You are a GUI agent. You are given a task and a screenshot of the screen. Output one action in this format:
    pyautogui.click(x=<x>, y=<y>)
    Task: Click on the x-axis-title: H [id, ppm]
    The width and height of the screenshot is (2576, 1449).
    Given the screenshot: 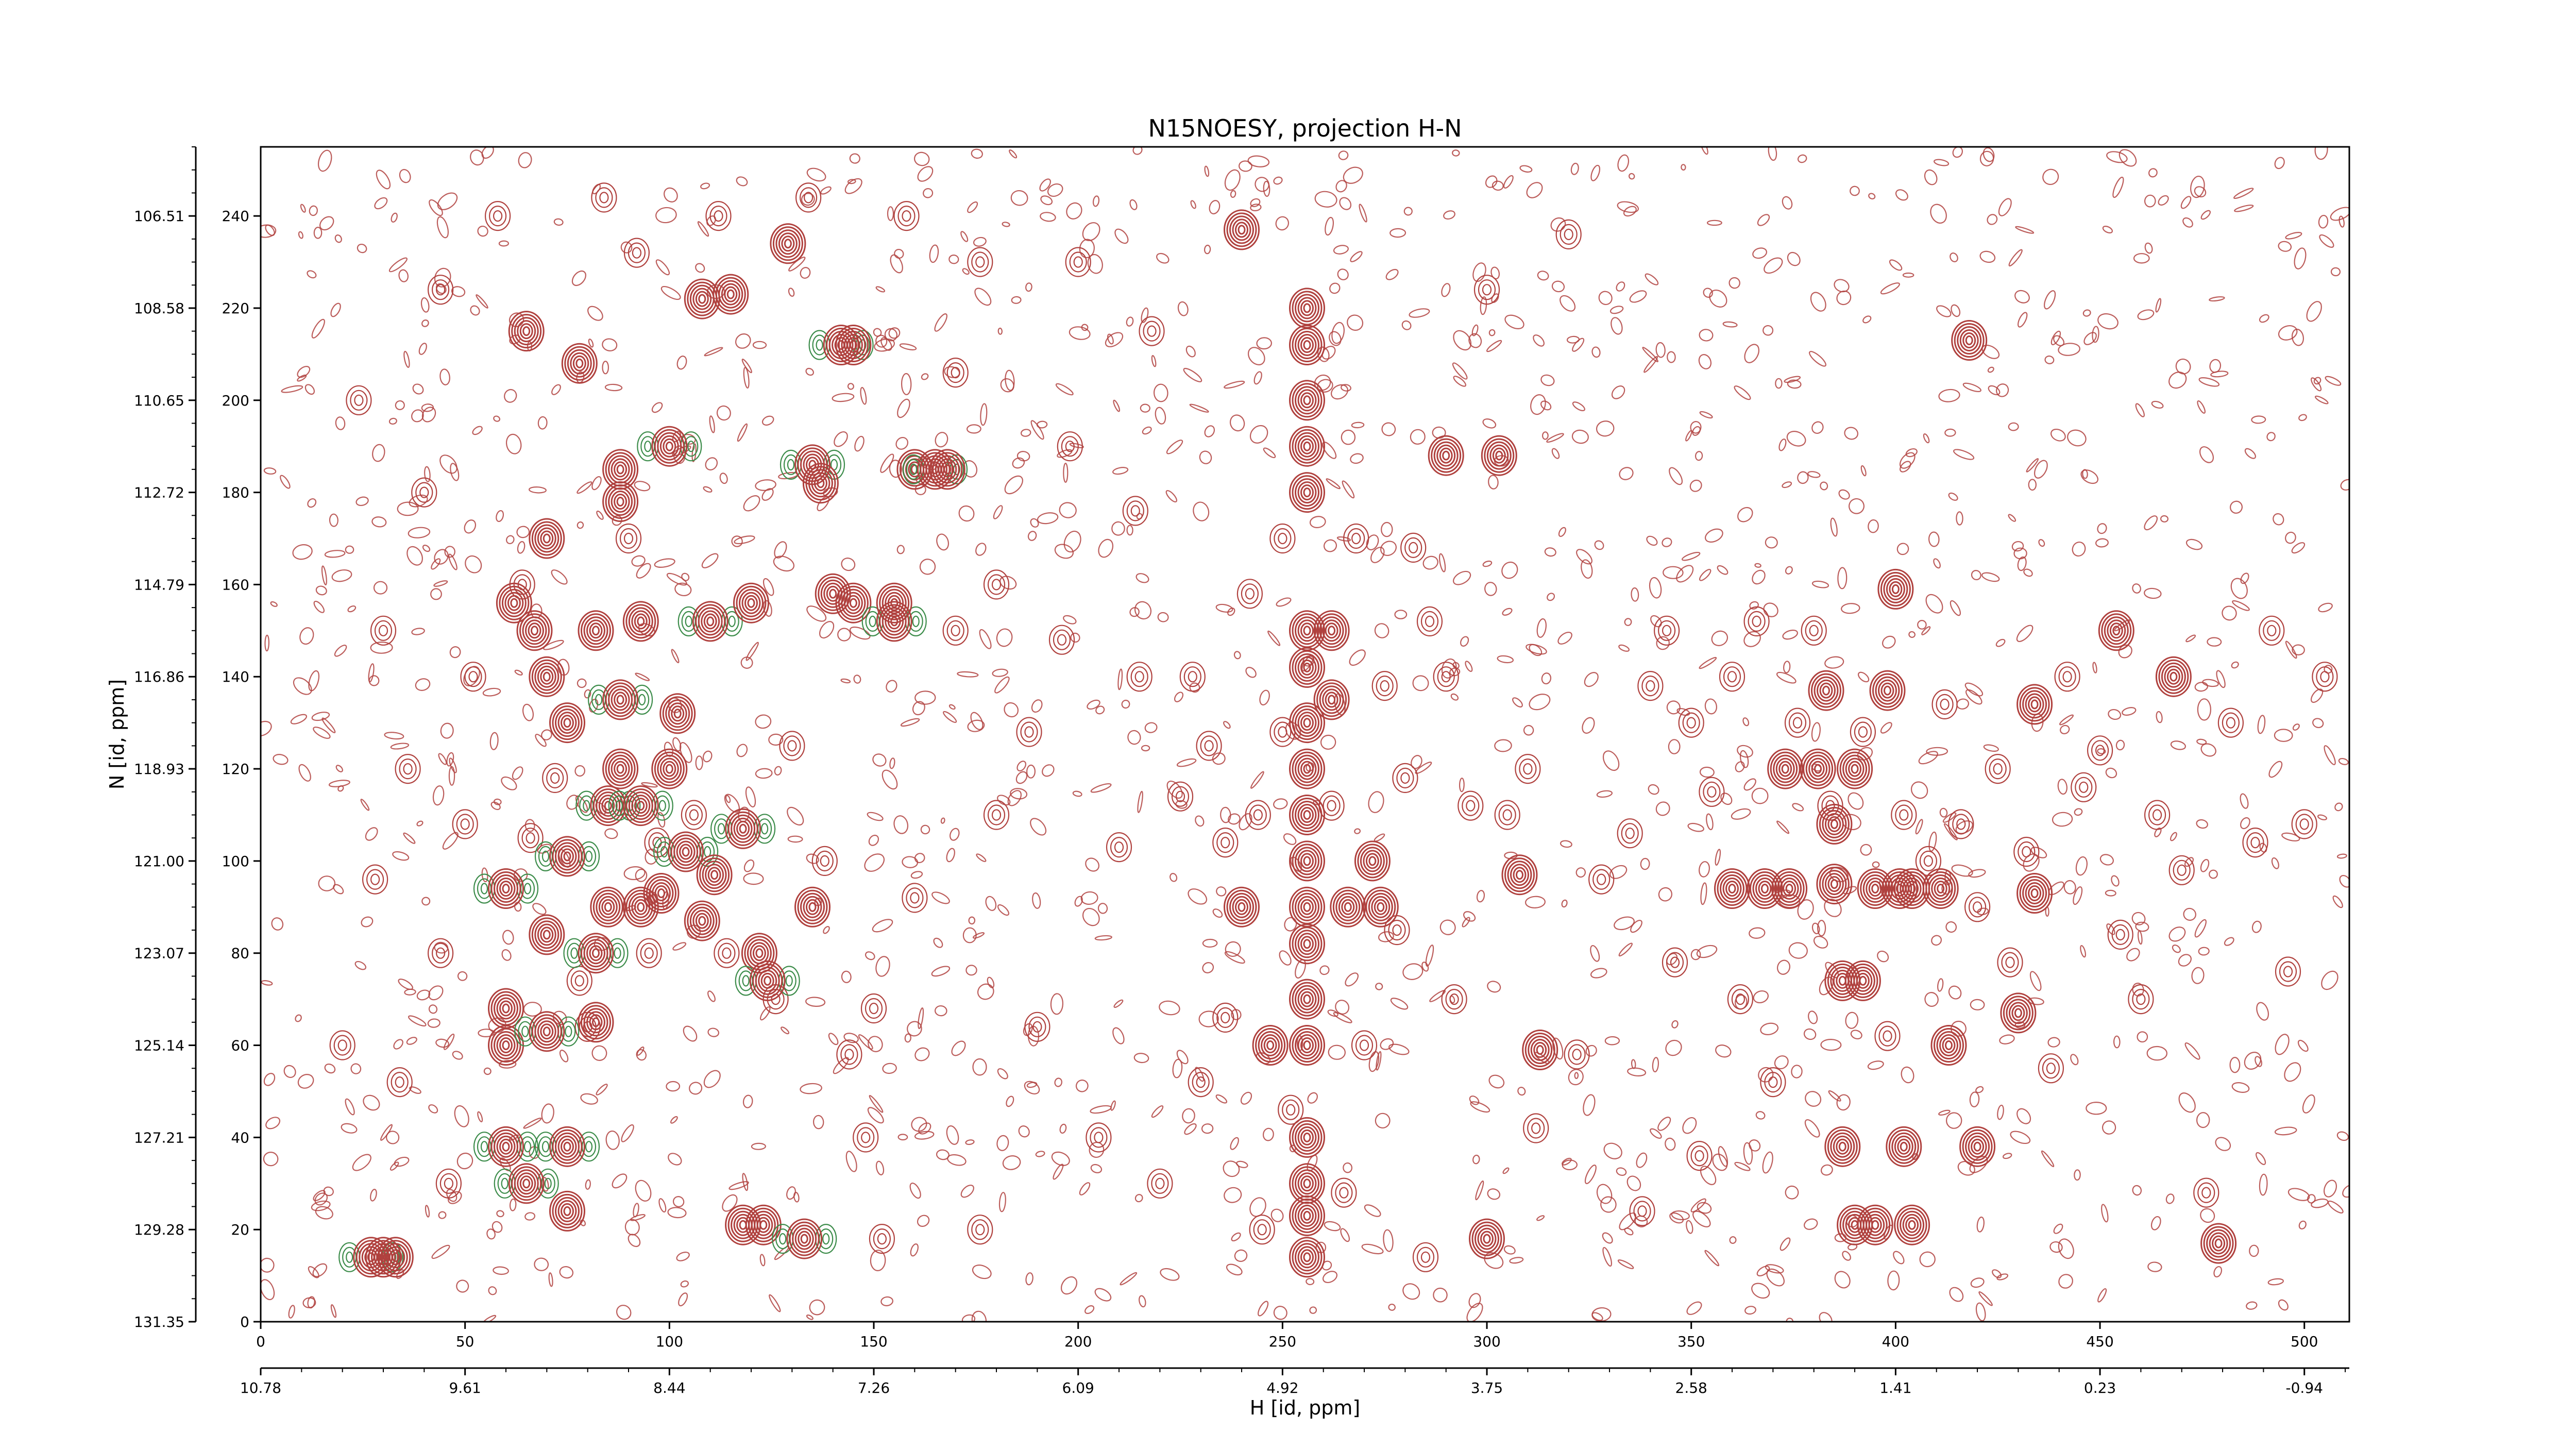 What is the action you would take?
    pyautogui.click(x=1305, y=1407)
    